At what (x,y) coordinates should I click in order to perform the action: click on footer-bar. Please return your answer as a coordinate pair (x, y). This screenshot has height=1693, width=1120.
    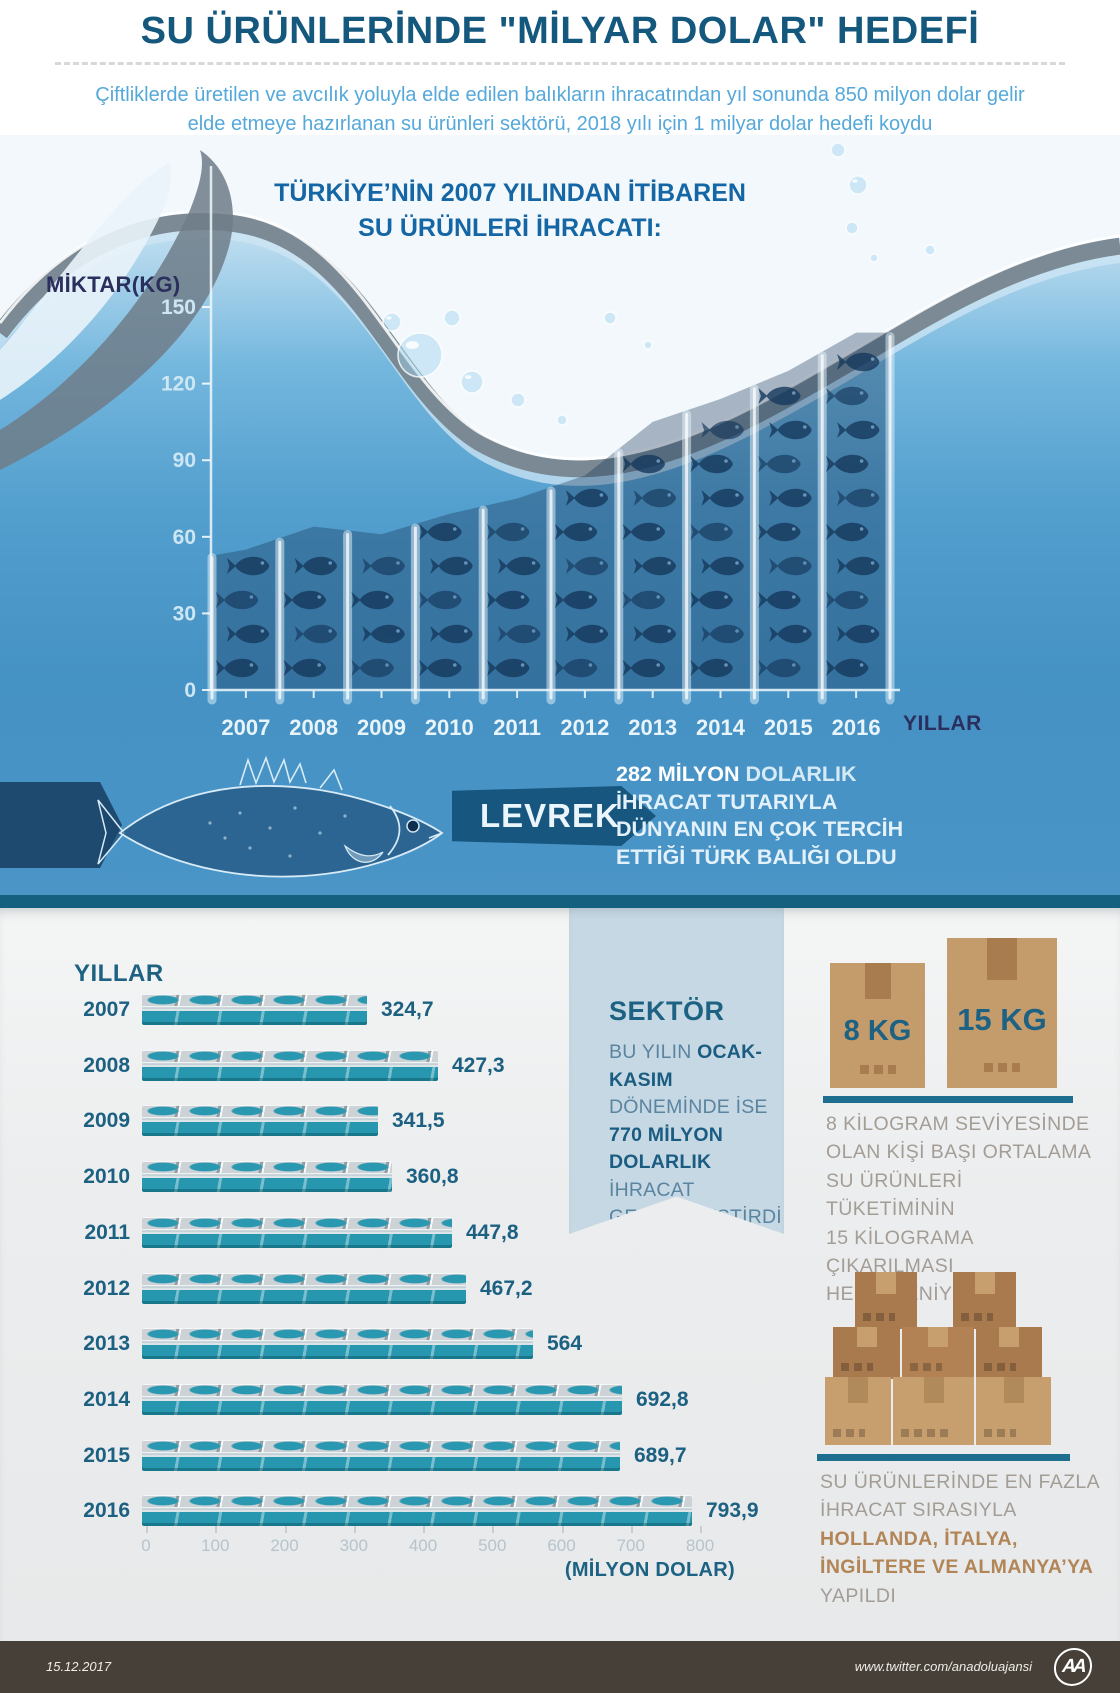
    Looking at the image, I should click on (560, 1667).